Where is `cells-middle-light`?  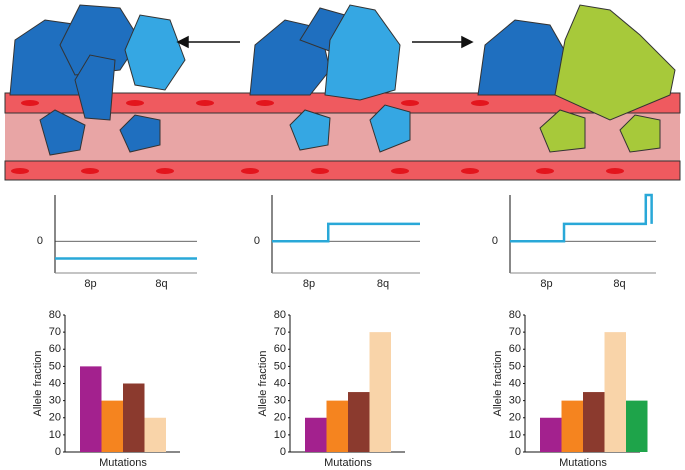
cells-middle-light is located at coordinates (350, 78).